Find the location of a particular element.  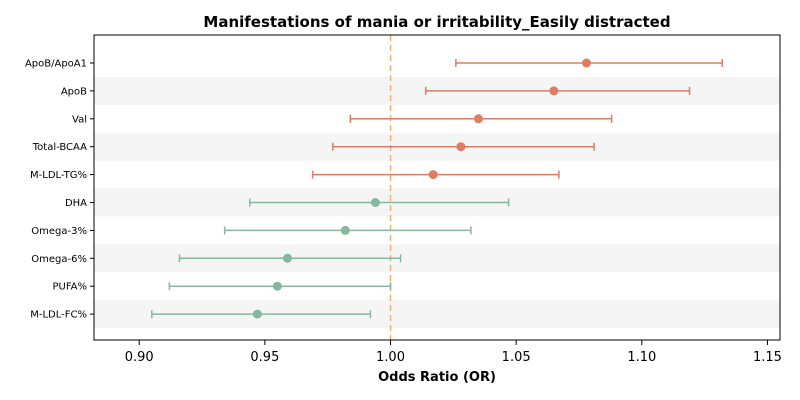

y-tick-label: DHA is located at coordinates (76, 203).